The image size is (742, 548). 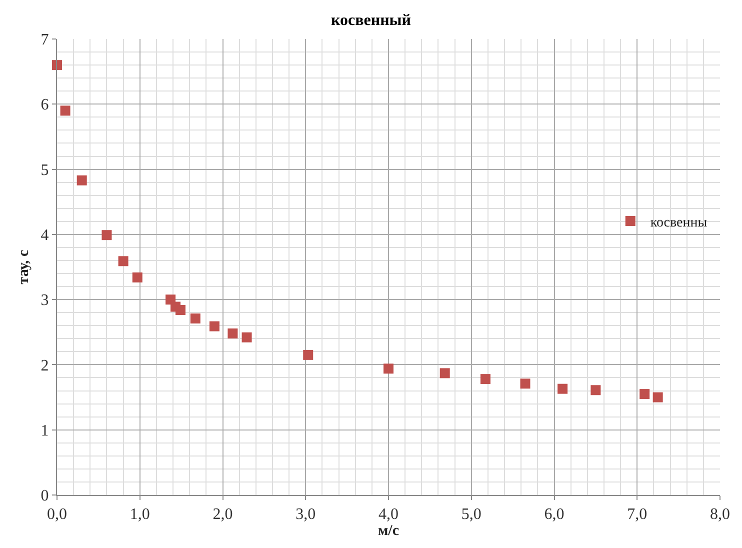 What do you see at coordinates (388, 515) in the screenshot?
I see `x-tick-label: 4,0` at bounding box center [388, 515].